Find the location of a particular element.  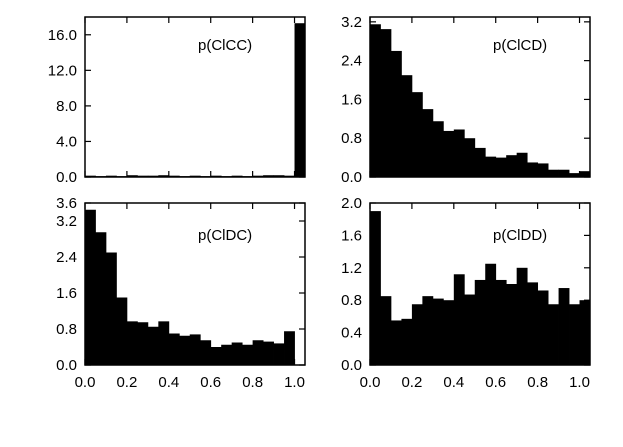

panel-title-clcd: p(ClCD) is located at coordinates (520, 45).